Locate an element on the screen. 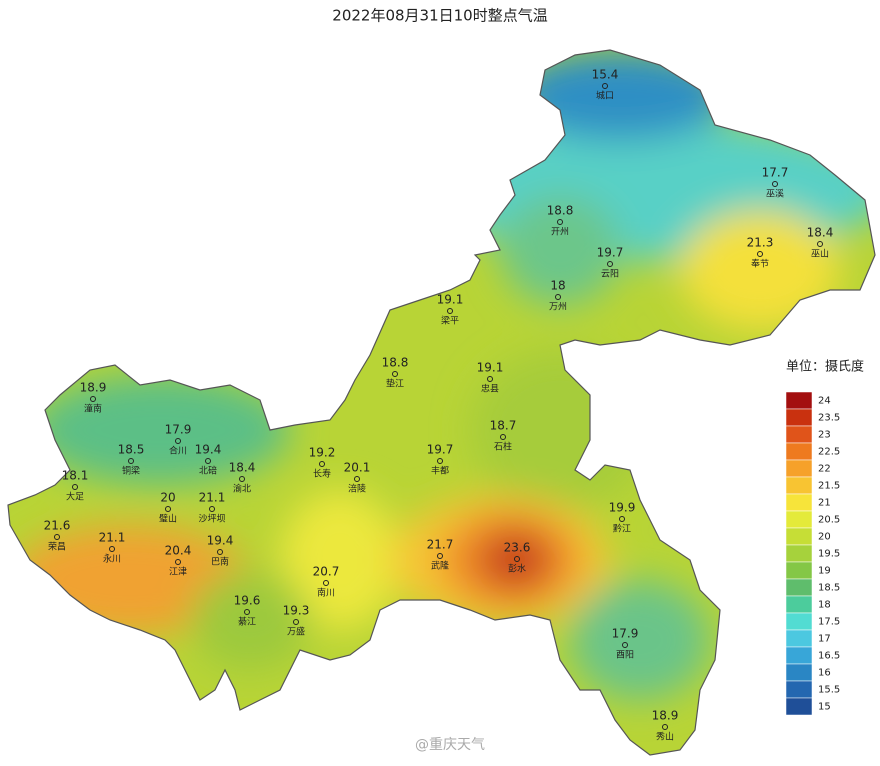 Image resolution: width=880 pixels, height=766 pixels. station-name: 长寿 is located at coordinates (322, 474).